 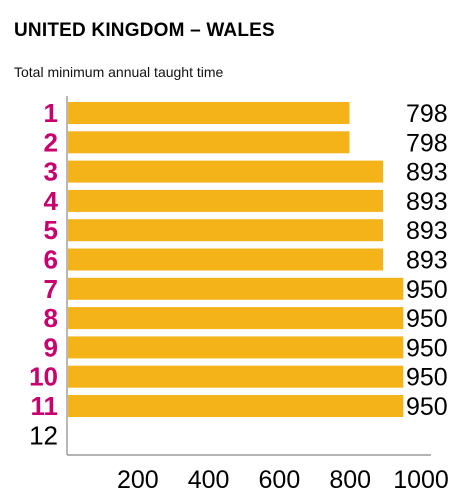 What do you see at coordinates (427, 407) in the screenshot?
I see `value-label-grade-11: 950` at bounding box center [427, 407].